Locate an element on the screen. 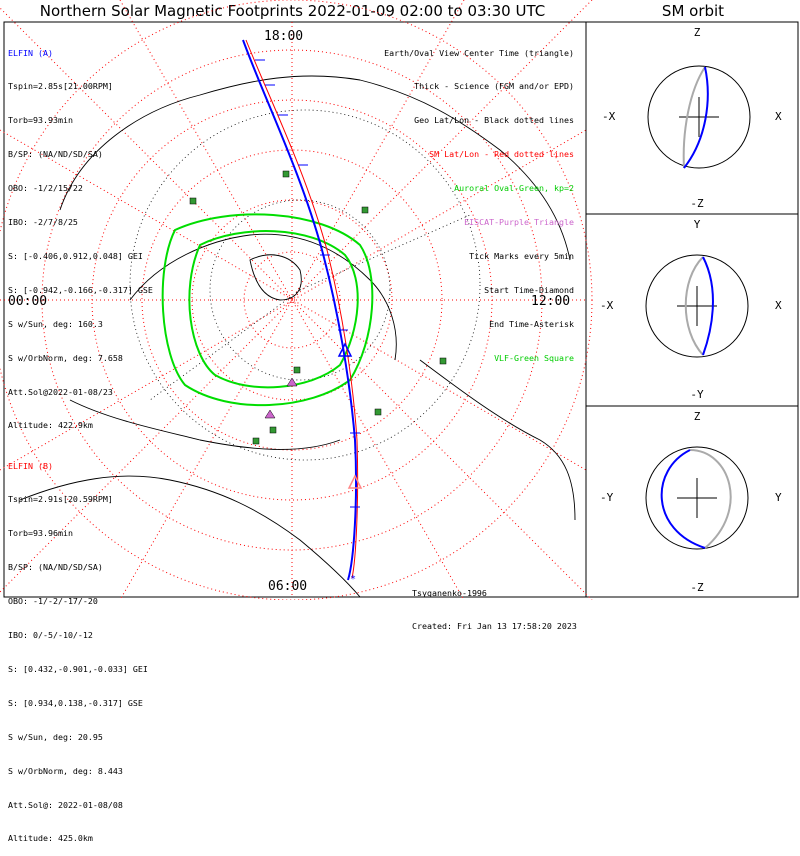 This screenshot has height=856, width=800. info-line: Att.Sol@2022-01-08/23 is located at coordinates (60, 391).